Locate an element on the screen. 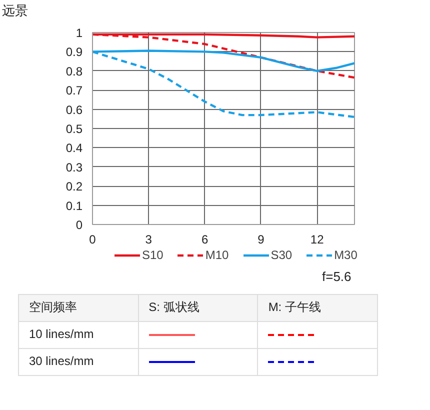  y-tick-label: 0.8 is located at coordinates (74, 71).